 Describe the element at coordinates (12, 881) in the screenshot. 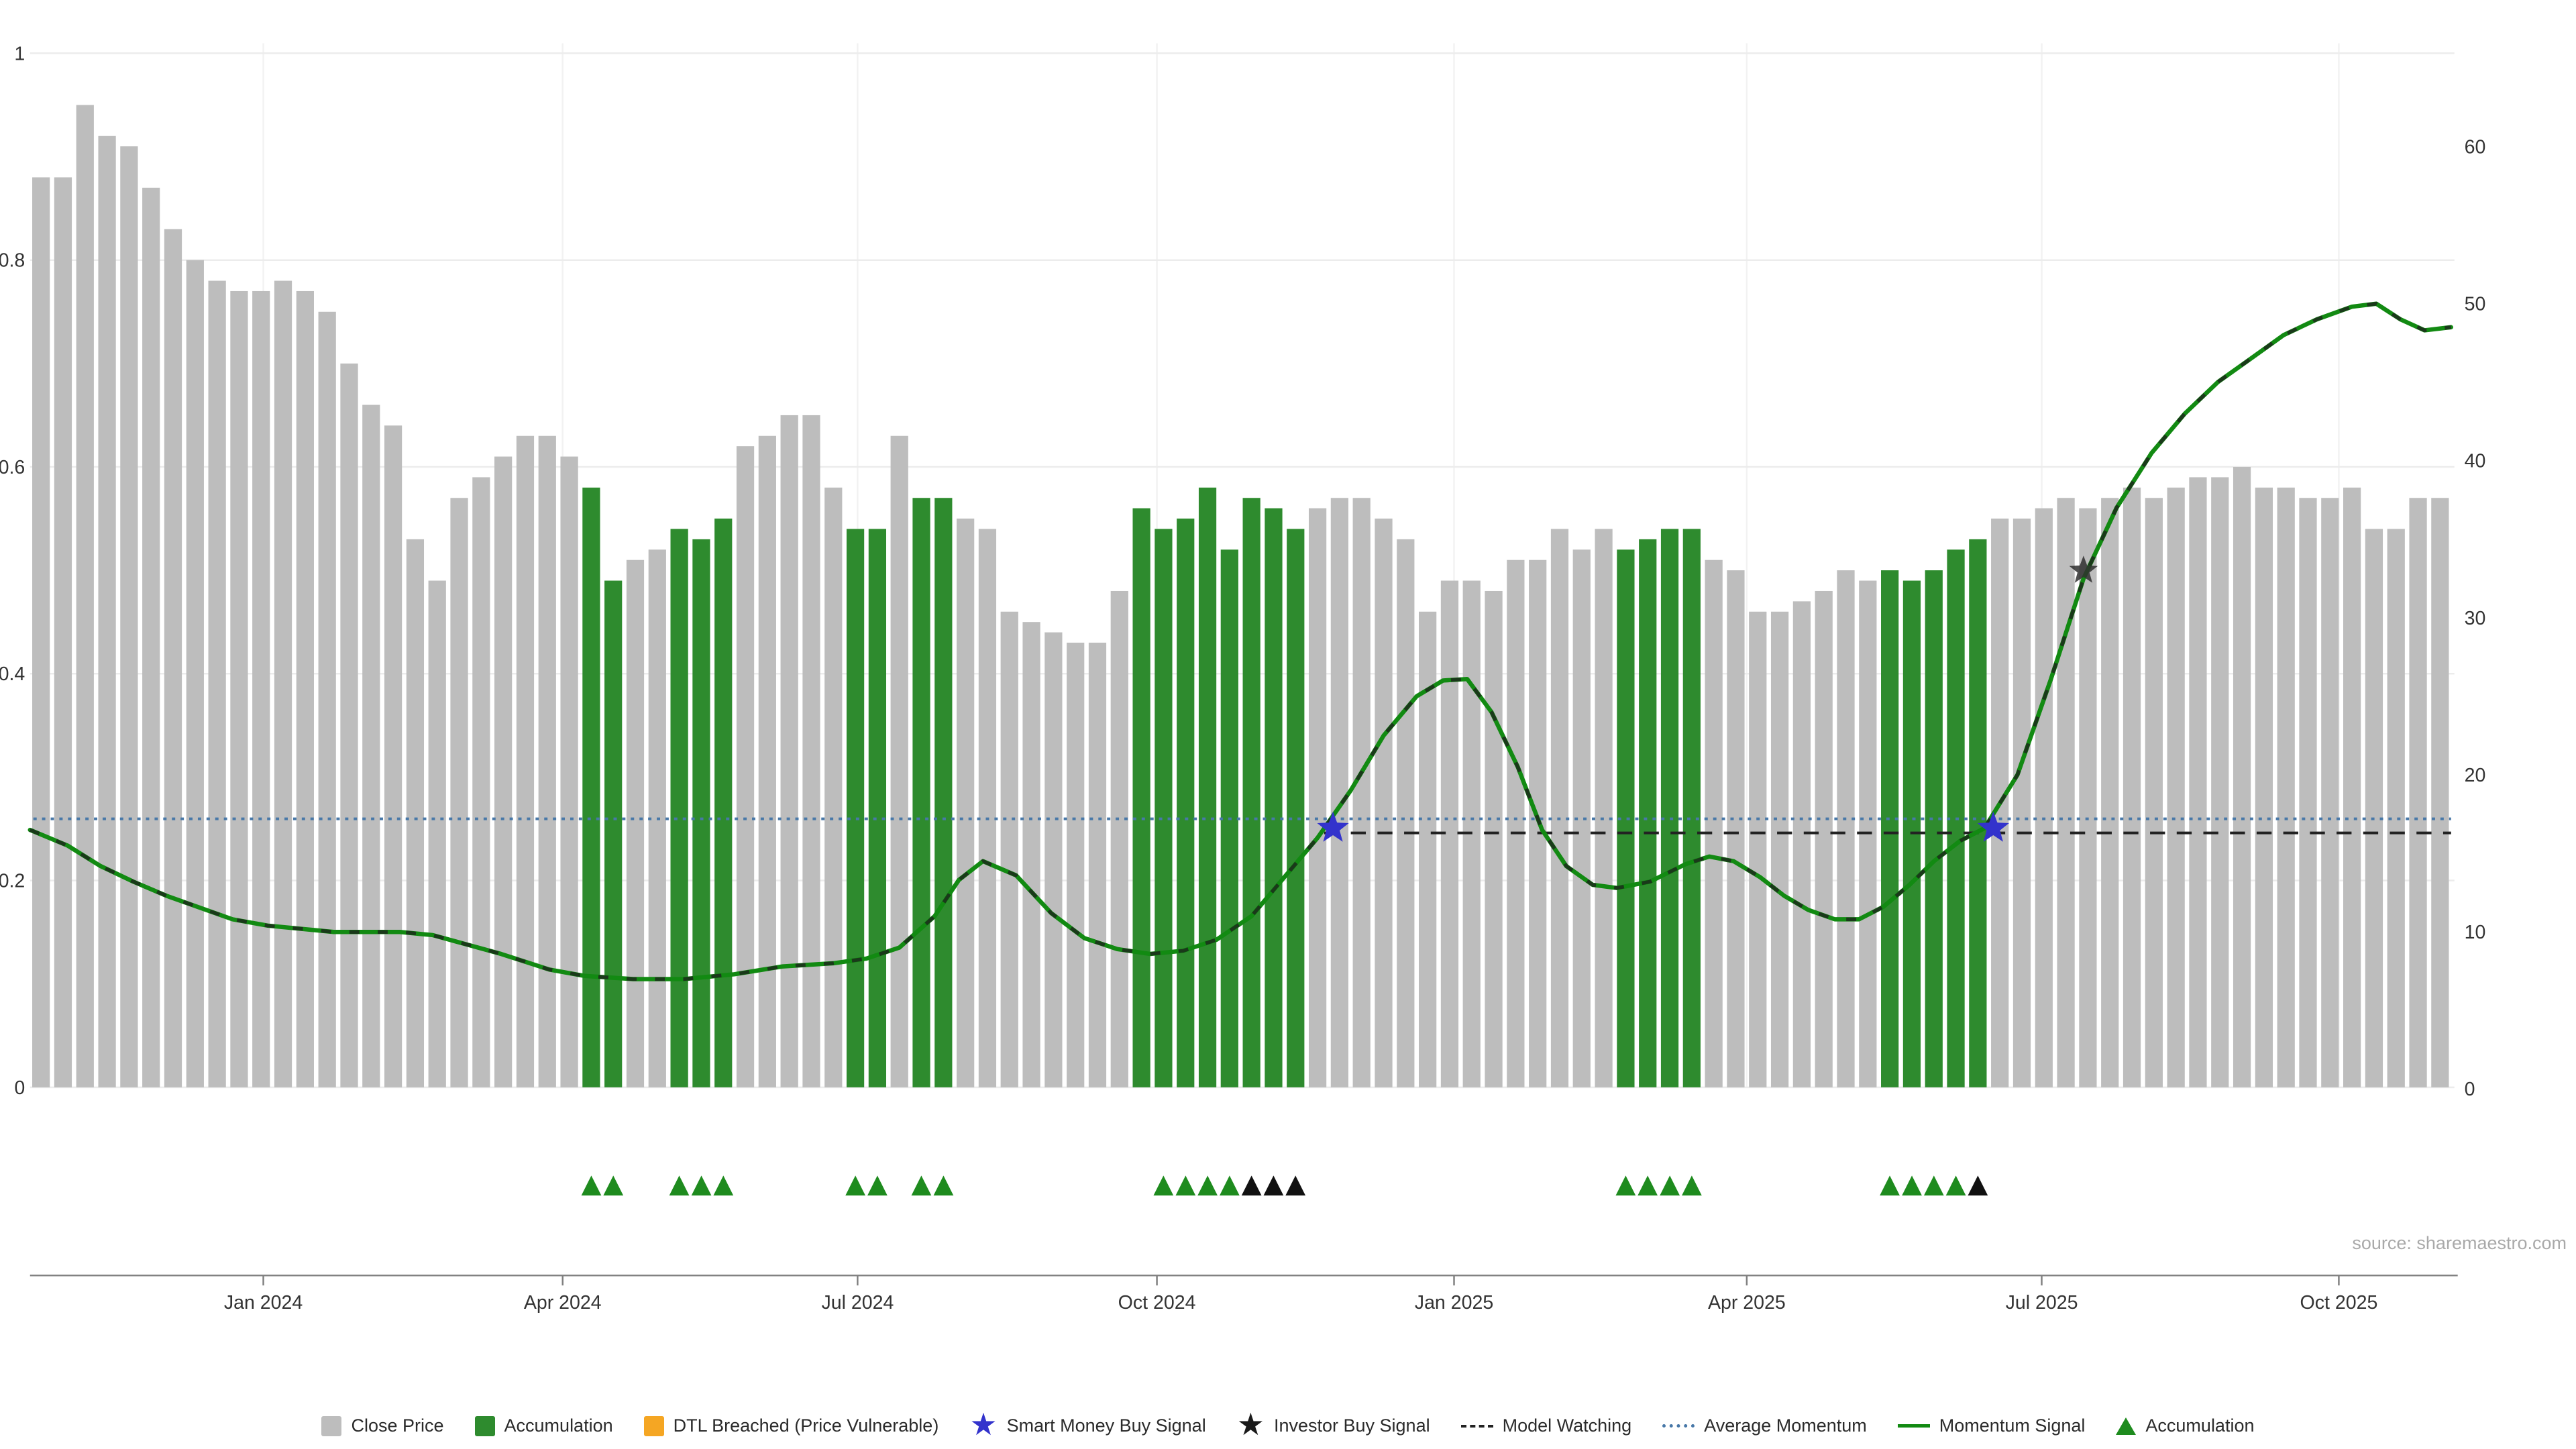

I see `left-y-tick-label: 0.2` at that location.